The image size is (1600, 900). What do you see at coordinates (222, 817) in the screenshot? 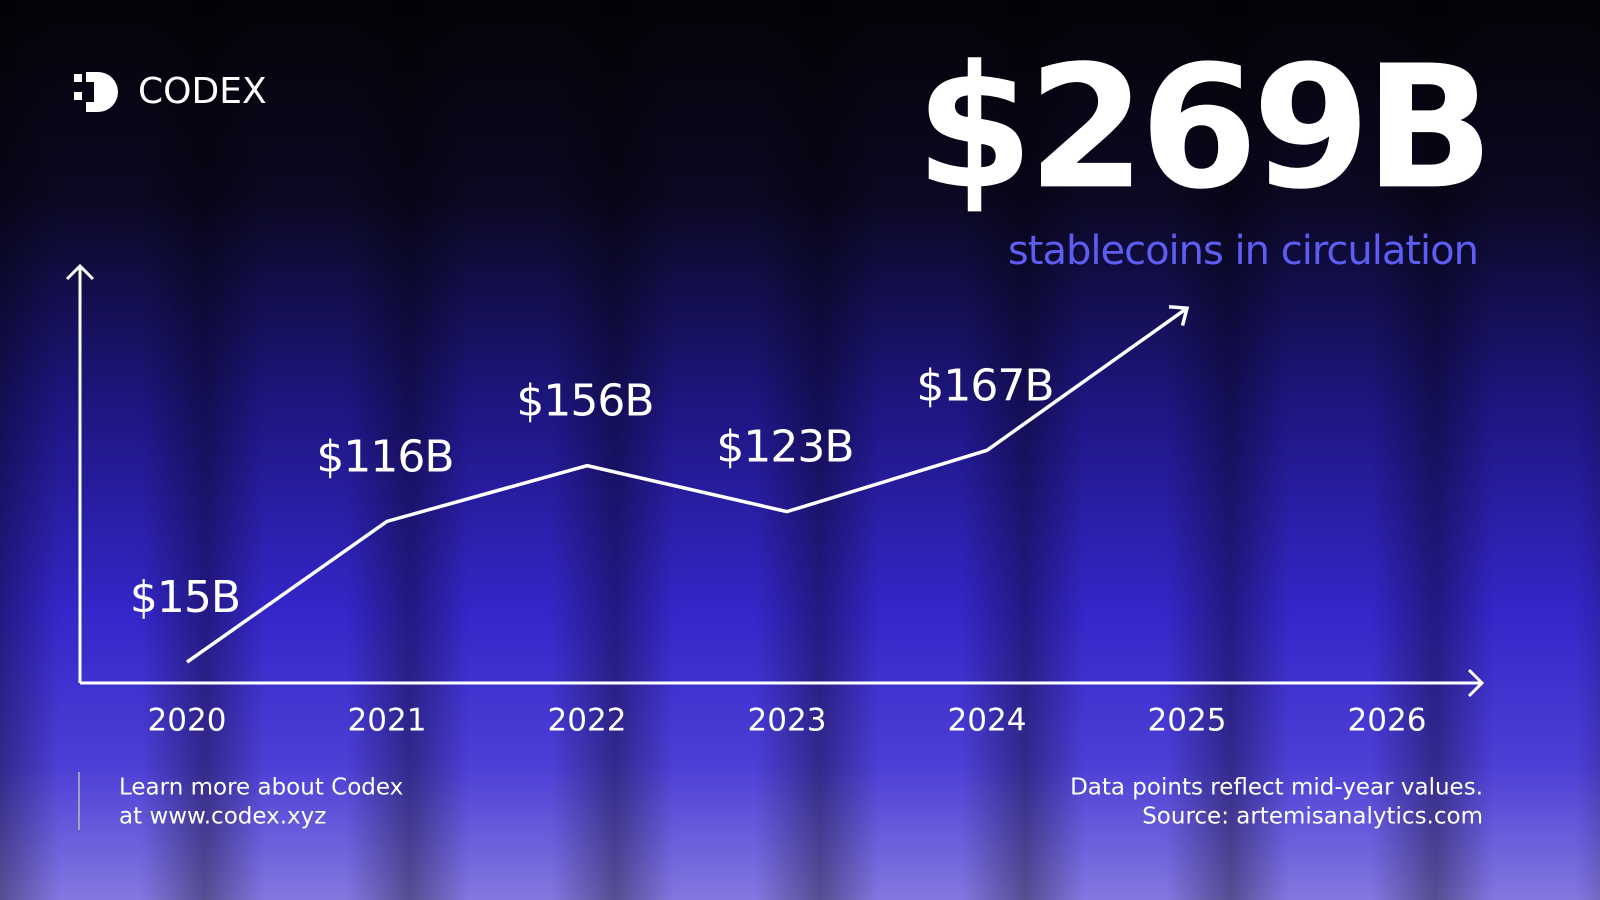
I see `footer-left: at www.codex.xyz` at bounding box center [222, 817].